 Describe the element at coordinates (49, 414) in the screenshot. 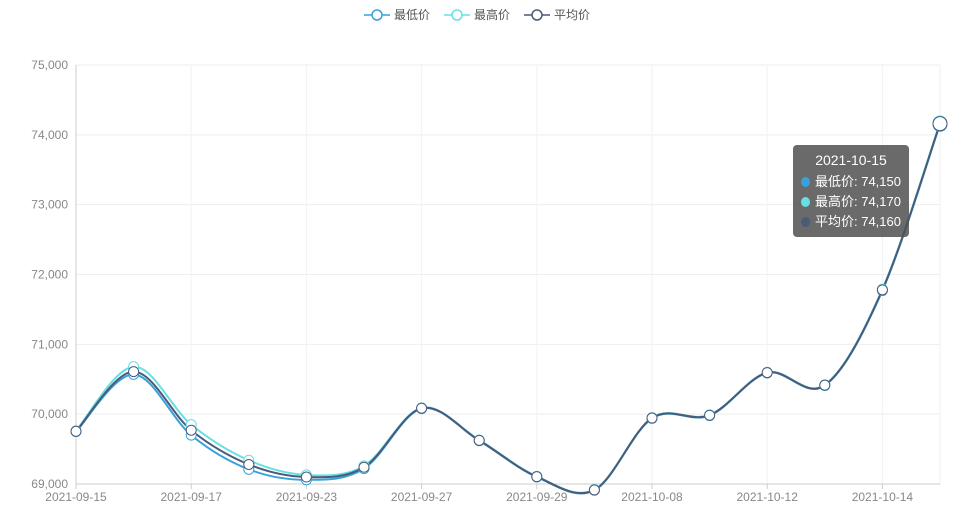

I see `y-tick-label: 70,000` at that location.